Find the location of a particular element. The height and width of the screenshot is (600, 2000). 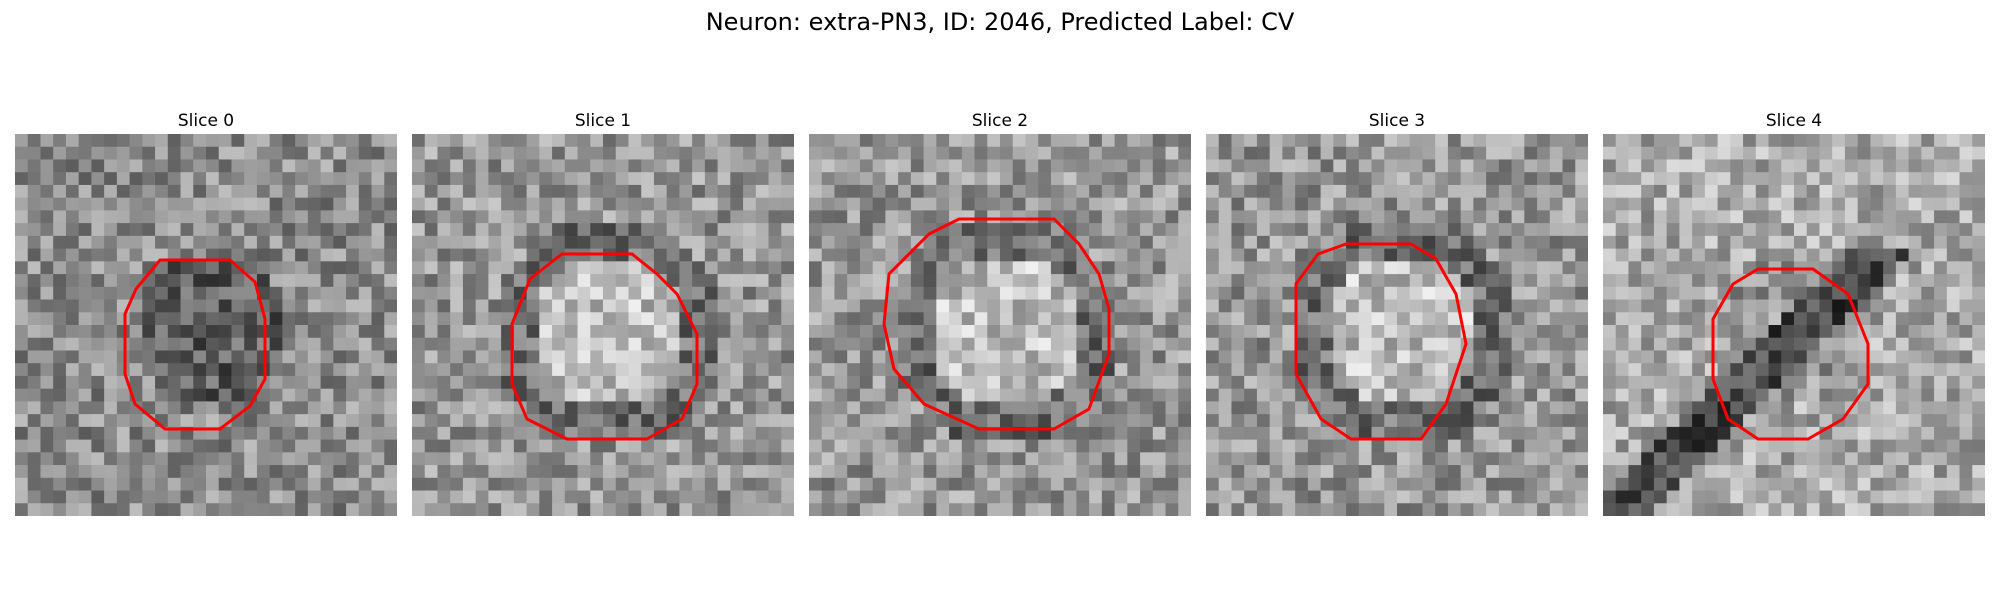

slice-title-3: Slice 3 is located at coordinates (1397, 121).